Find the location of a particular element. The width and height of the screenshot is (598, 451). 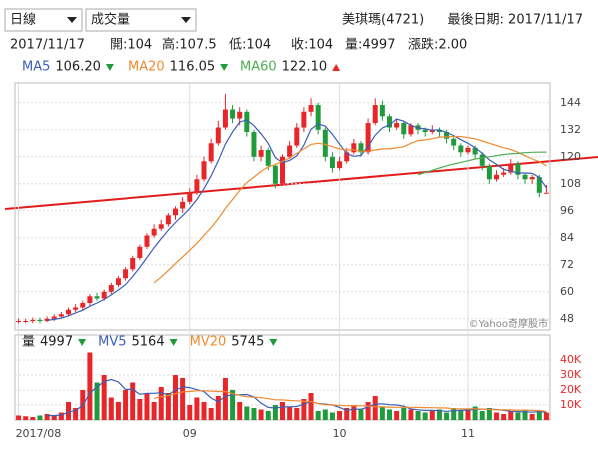

info-item: 高:107.5 is located at coordinates (189, 45).